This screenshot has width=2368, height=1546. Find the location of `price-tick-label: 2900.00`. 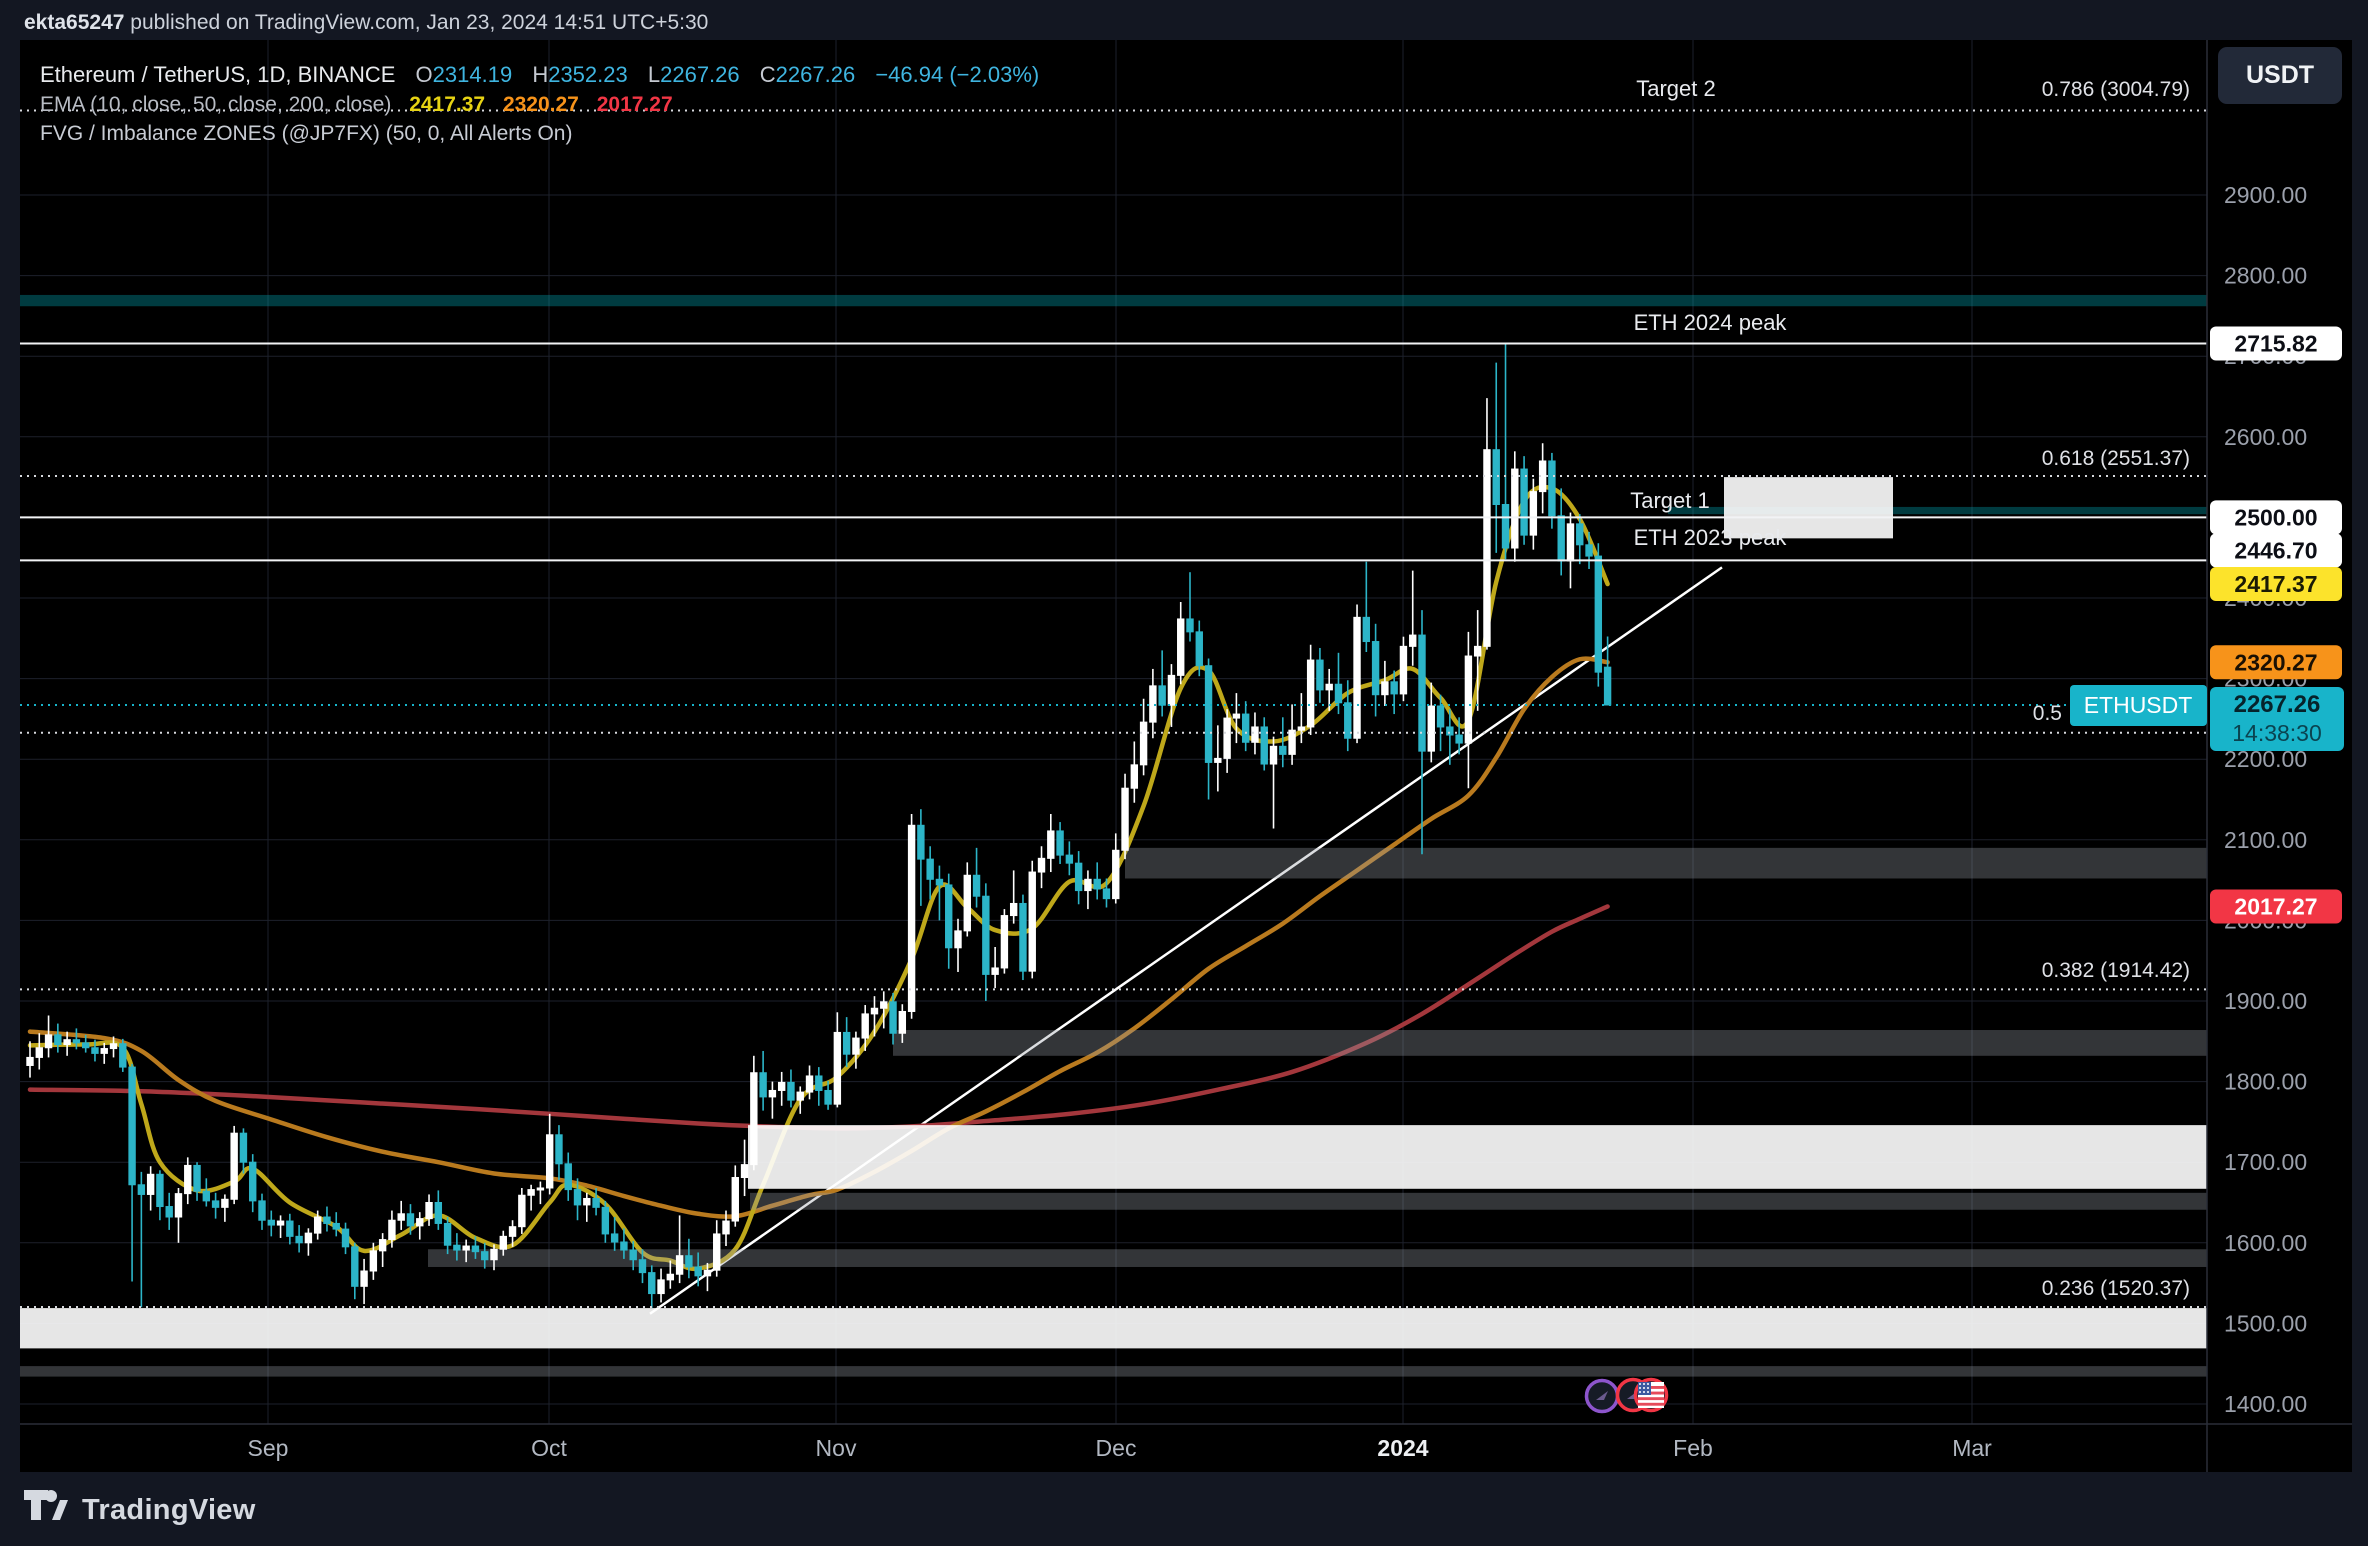

price-tick-label: 2900.00 is located at coordinates (2265, 195).